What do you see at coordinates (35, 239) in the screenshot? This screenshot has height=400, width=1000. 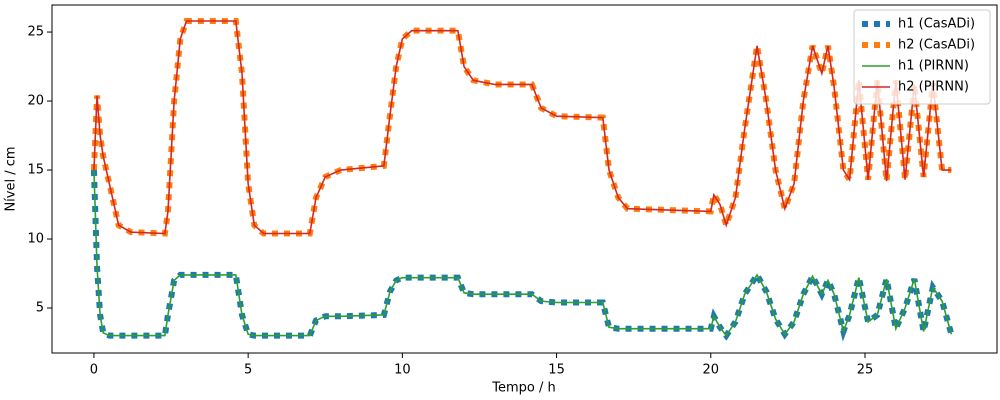 I see `y-tick-label: 10` at bounding box center [35, 239].